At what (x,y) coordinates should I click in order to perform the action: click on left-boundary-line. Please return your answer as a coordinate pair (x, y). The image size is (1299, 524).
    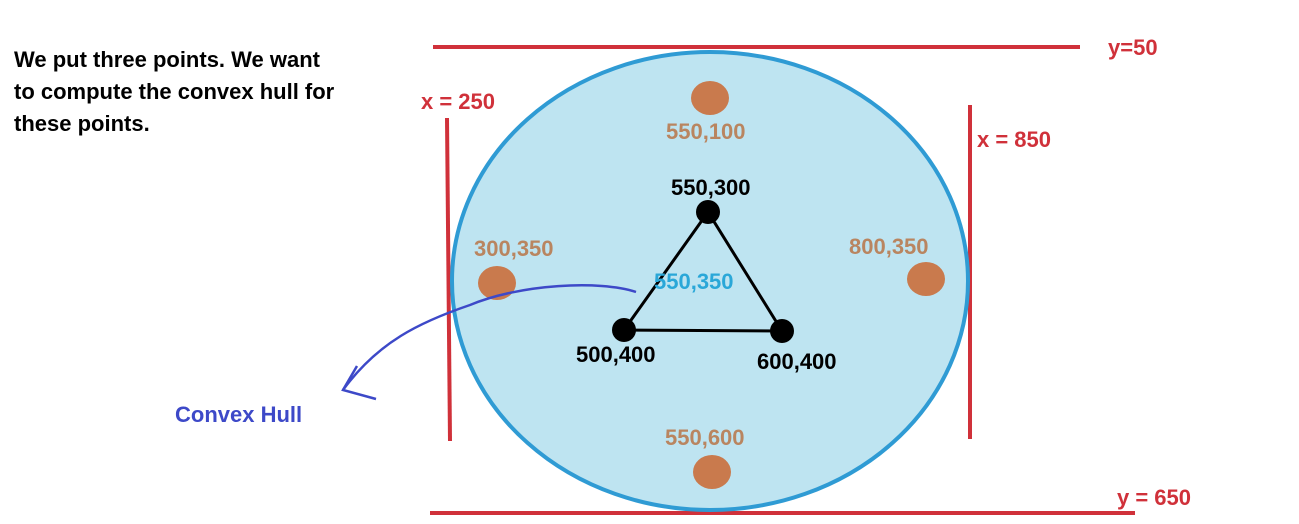
    Looking at the image, I should click on (448, 279).